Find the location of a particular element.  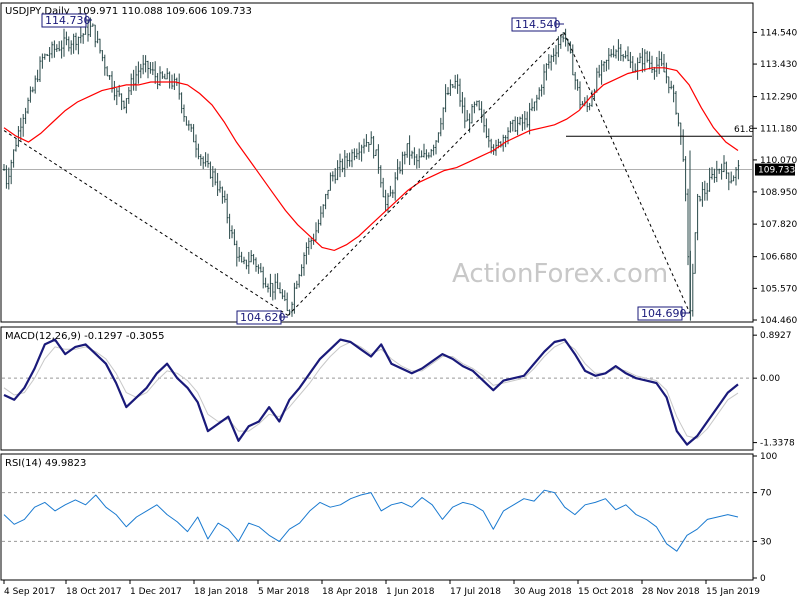

annotation-low-2: 104.690 is located at coordinates (662, 313).